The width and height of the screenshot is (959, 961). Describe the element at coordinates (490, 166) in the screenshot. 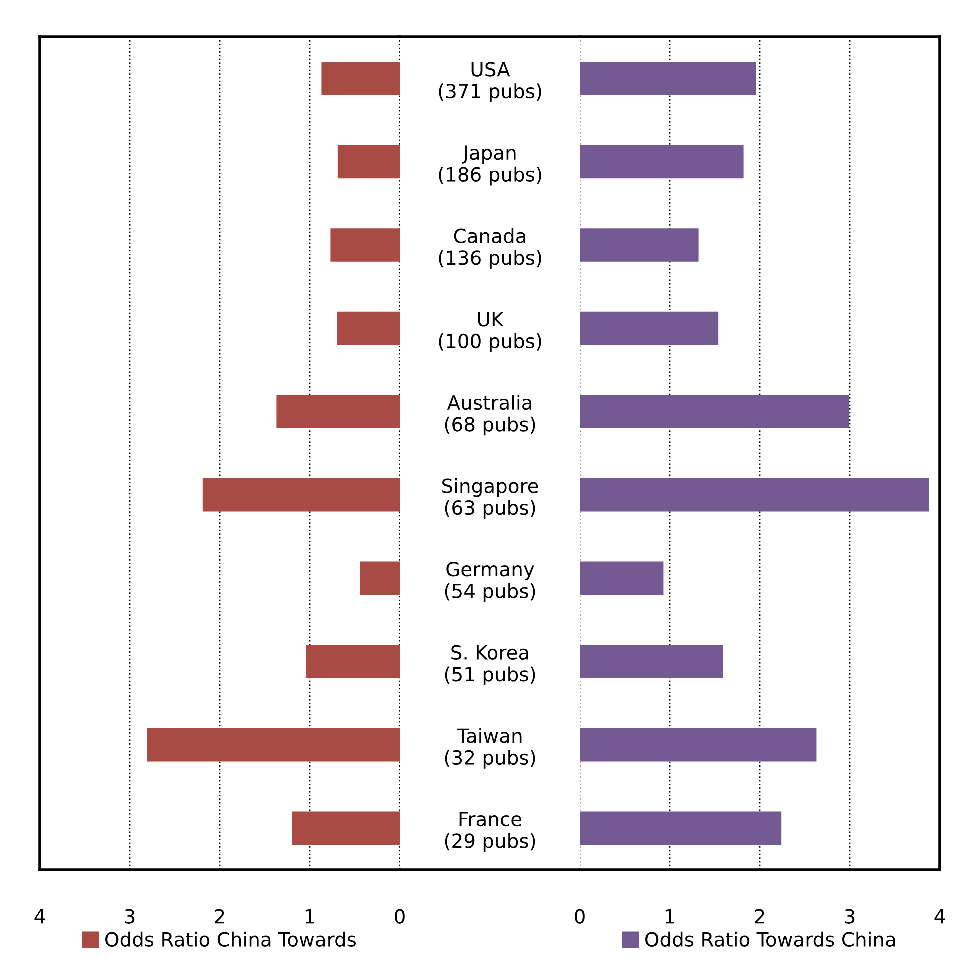

I see `y-tick-label: Japan (186 pubs)` at that location.